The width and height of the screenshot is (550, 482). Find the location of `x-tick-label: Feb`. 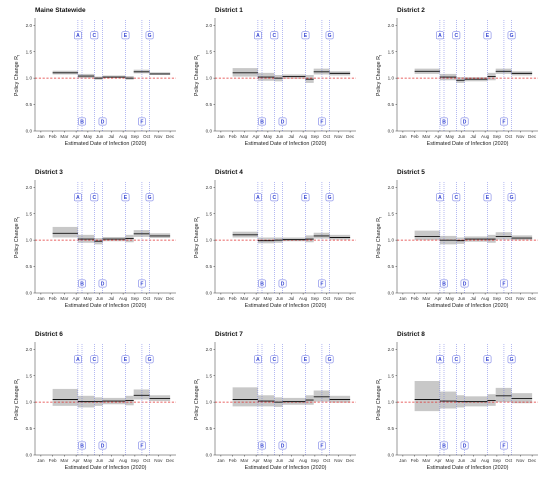

x-tick-label: Feb is located at coordinates (415, 136).